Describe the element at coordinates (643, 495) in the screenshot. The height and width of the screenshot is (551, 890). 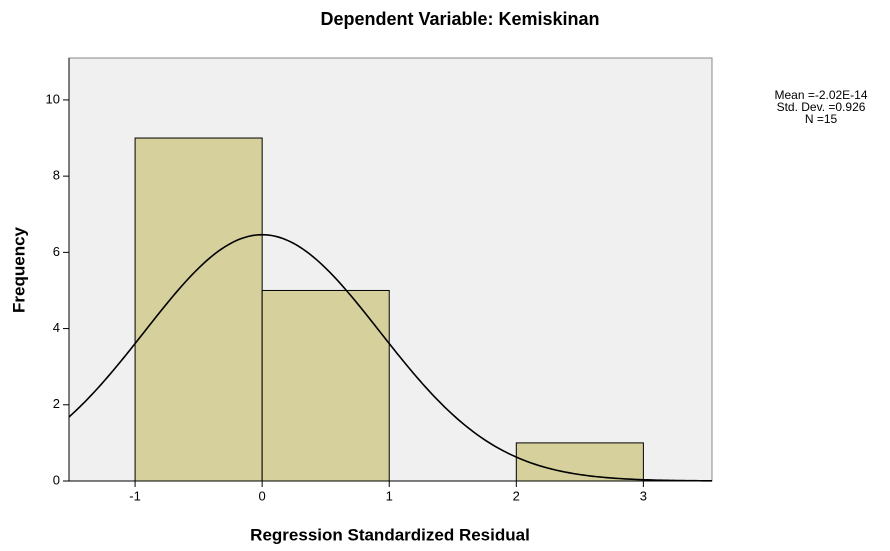
I see `x-tick-label: 3` at that location.